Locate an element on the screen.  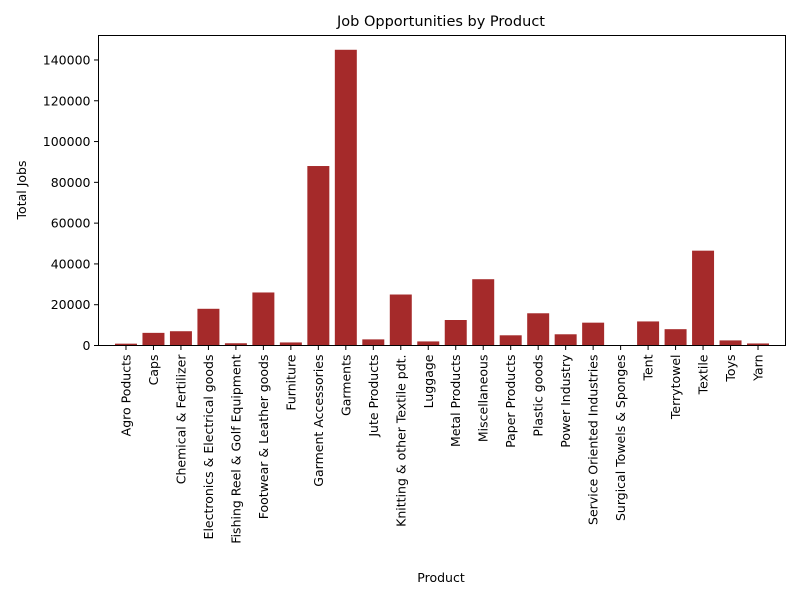
chart-title: Job Opportunities by Product is located at coordinates (440, 22).